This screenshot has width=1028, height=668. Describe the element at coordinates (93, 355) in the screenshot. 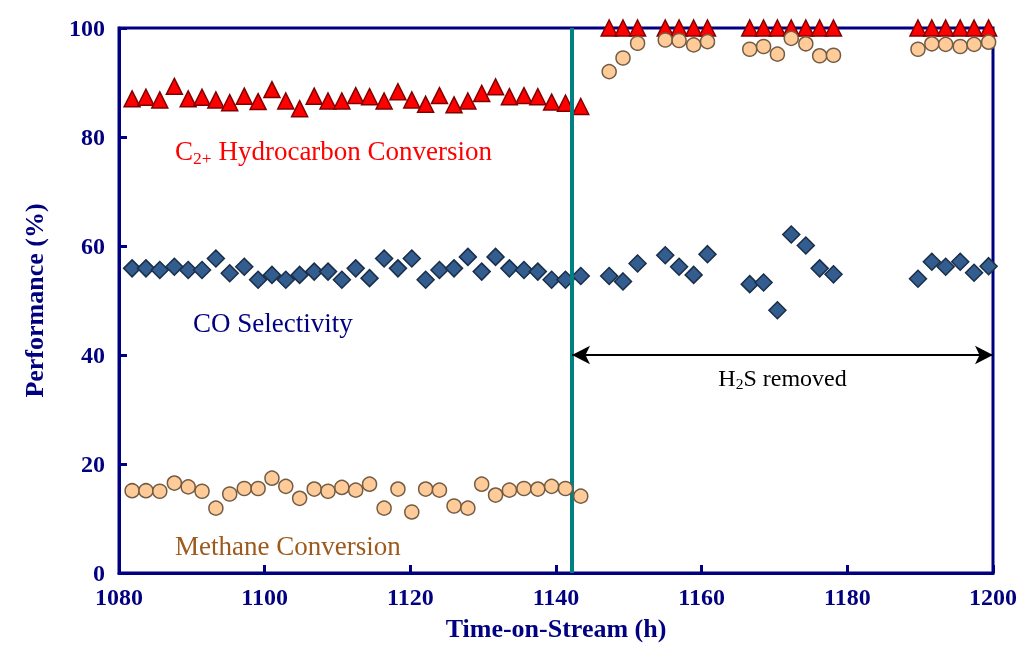

I see `y-tick-label: 40` at that location.